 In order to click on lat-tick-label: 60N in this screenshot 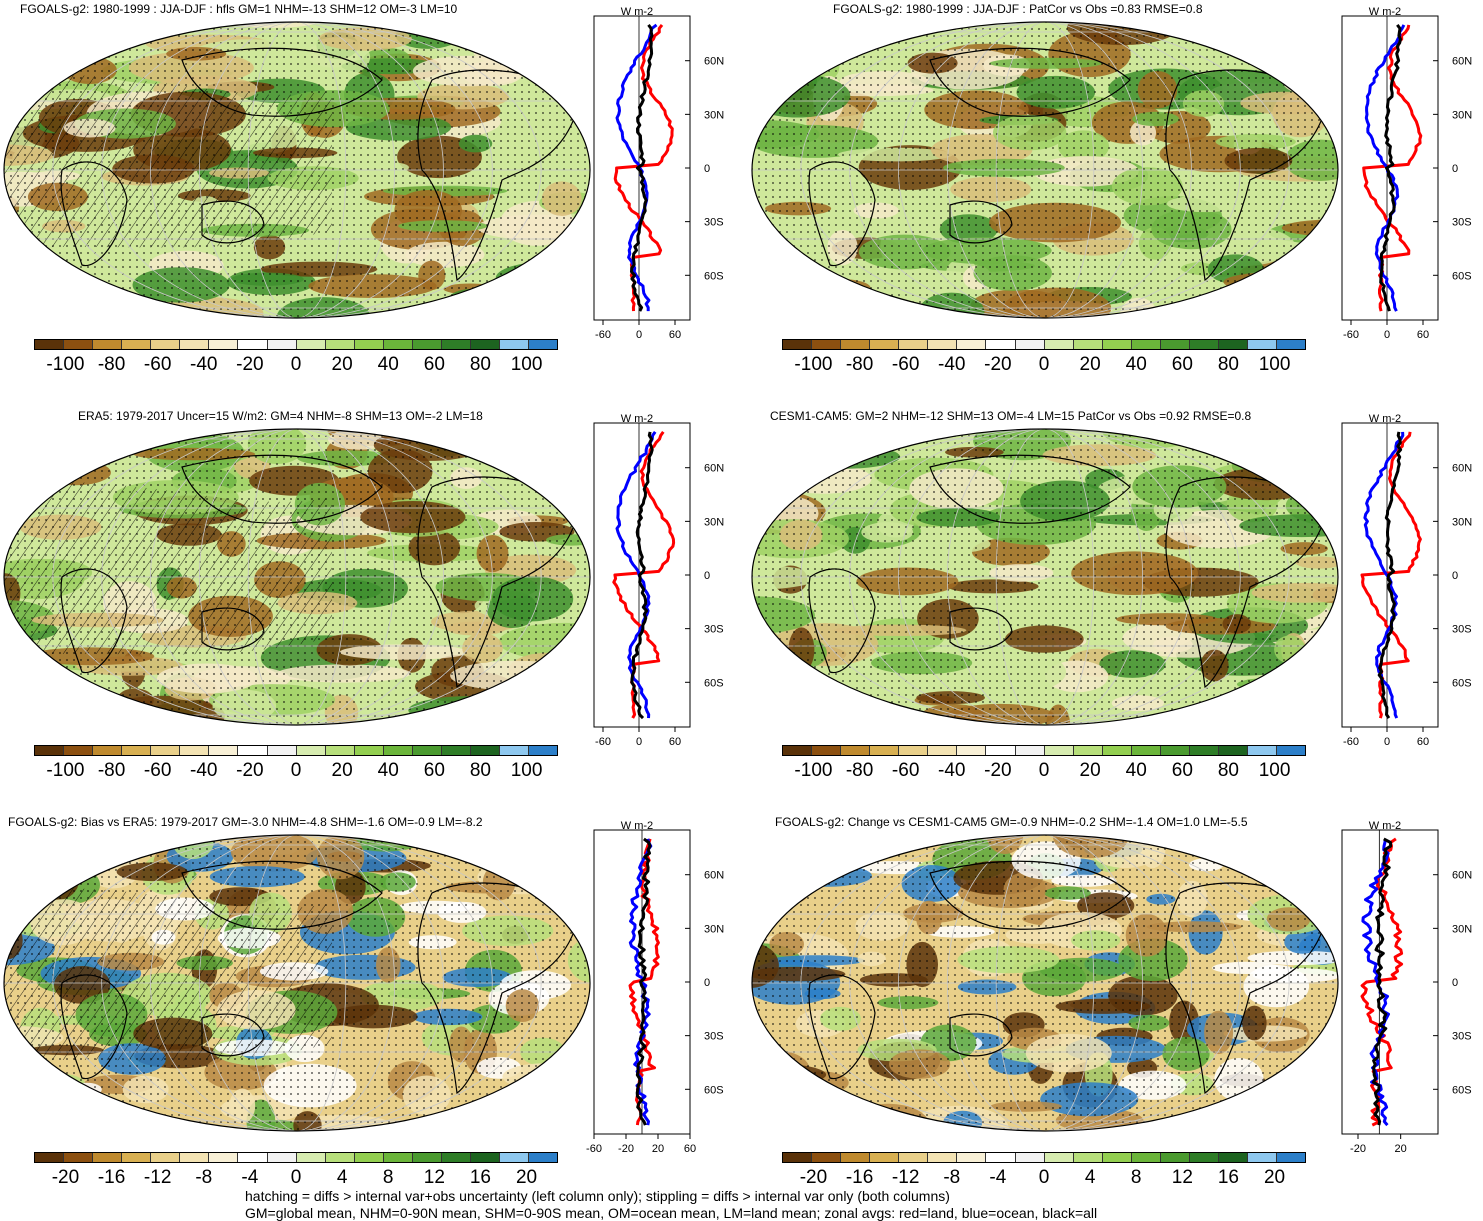, I will do `click(714, 469)`.